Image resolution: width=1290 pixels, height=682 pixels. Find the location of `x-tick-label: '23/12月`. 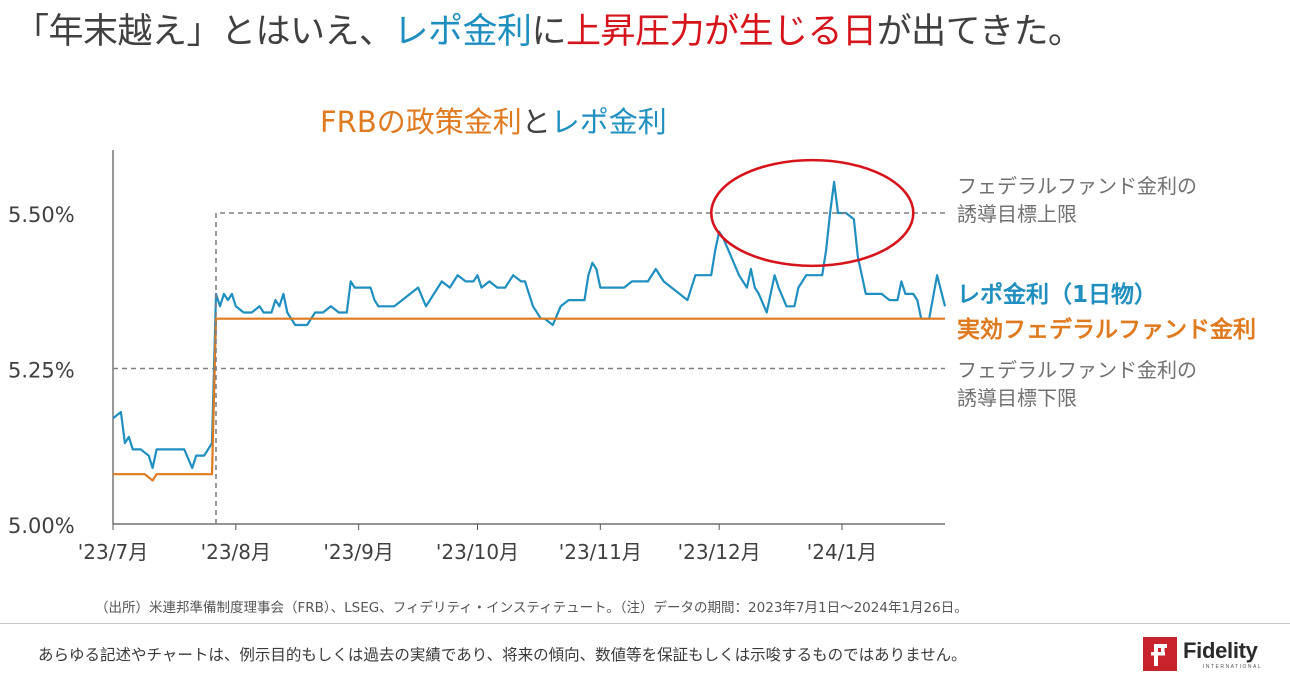

x-tick-label: '23/12月 is located at coordinates (719, 552).